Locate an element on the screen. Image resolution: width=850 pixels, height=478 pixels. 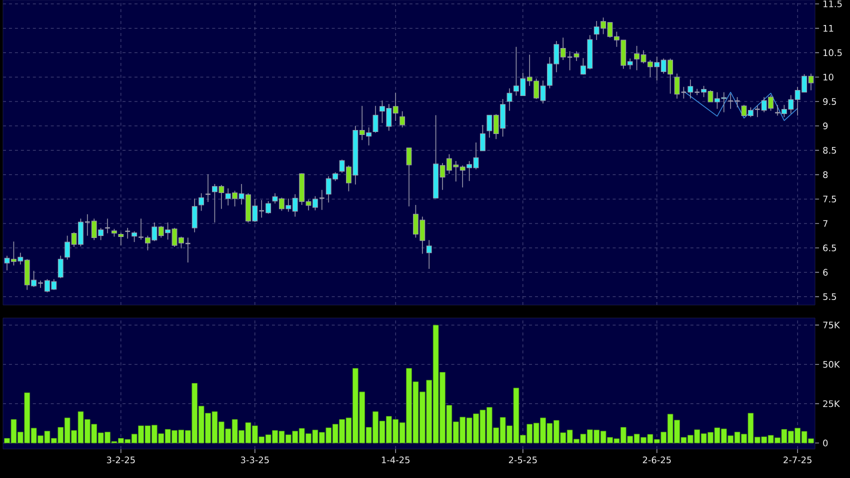
x-tick-label: 2-6-25 is located at coordinates (656, 460).